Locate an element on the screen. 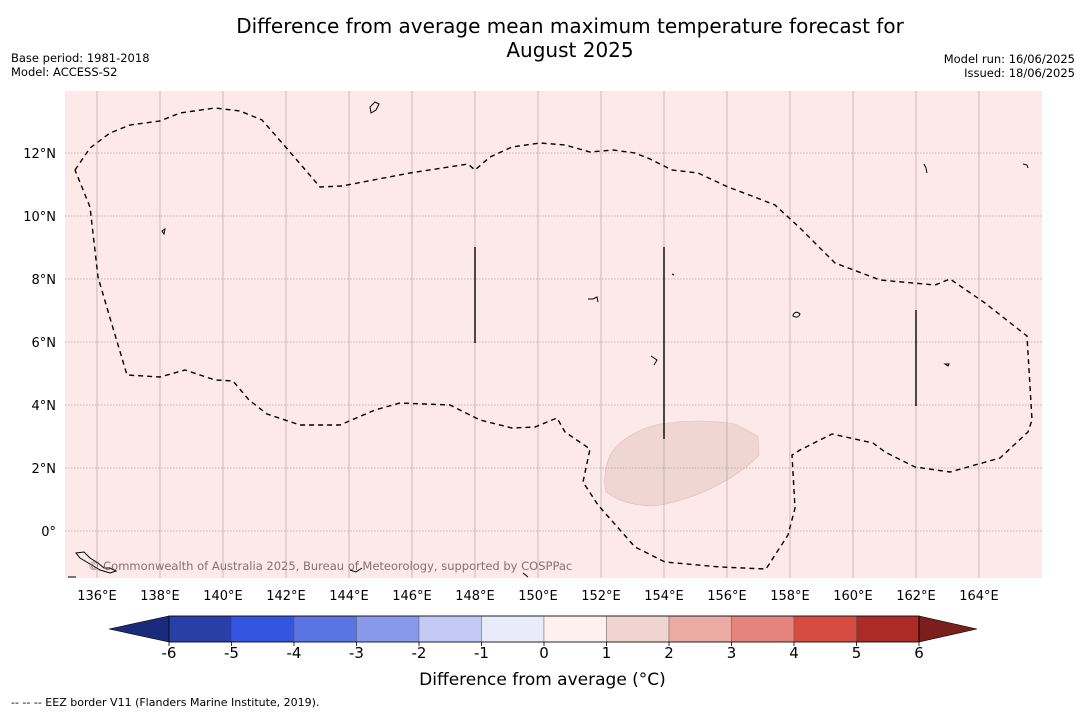  colorbar is located at coordinates (543, 629).